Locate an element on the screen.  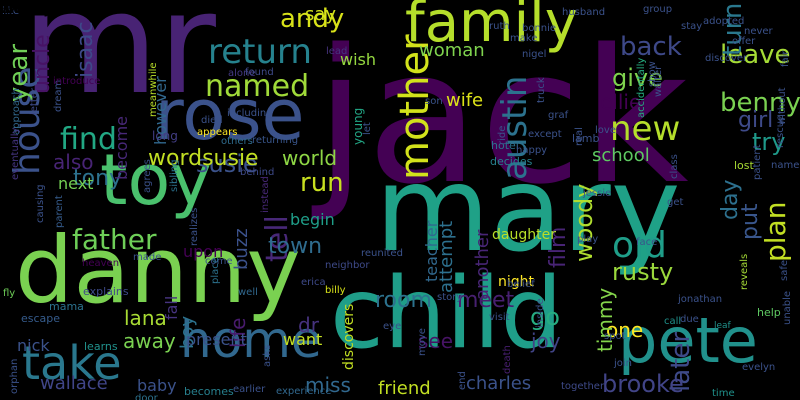
word: away is located at coordinates (149, 341).